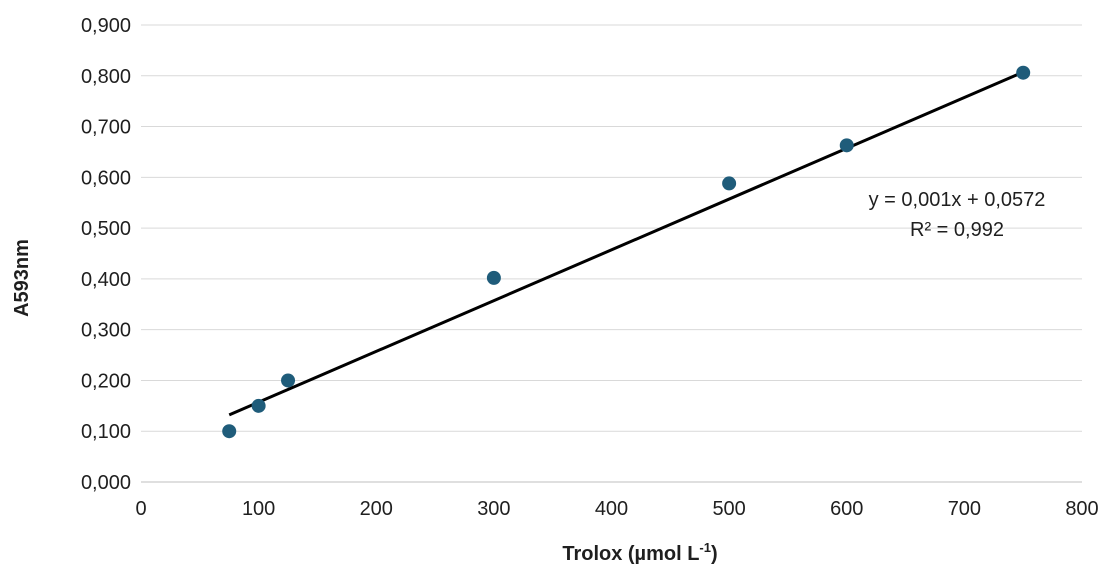 This screenshot has height=569, width=1116. I want to click on x-tick-label: 500, so click(728, 509).